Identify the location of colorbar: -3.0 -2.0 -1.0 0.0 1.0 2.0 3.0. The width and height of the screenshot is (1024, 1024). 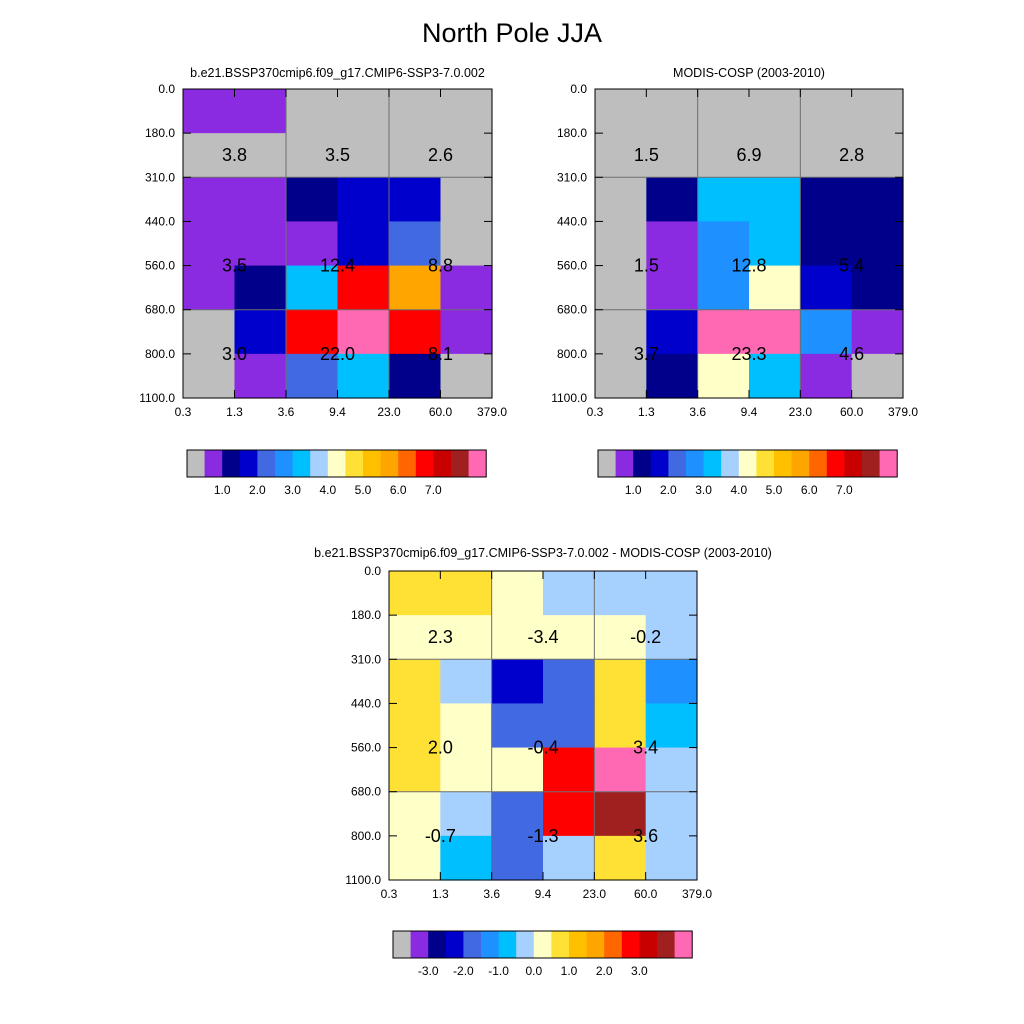
(542, 954).